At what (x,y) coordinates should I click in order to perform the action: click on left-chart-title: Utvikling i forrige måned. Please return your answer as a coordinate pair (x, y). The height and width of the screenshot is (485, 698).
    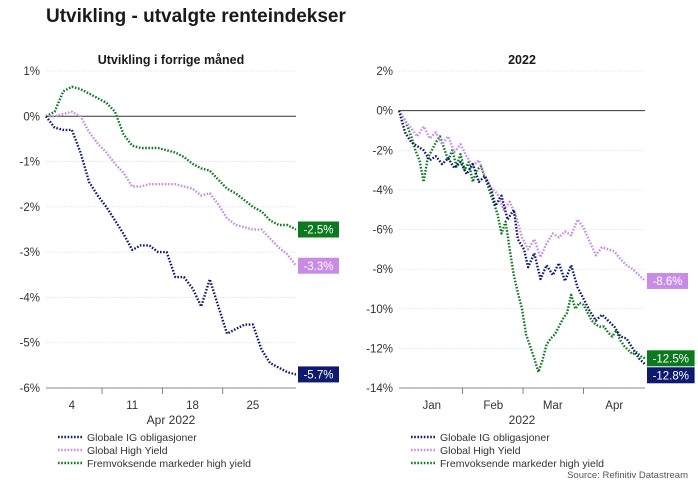
    Looking at the image, I should click on (171, 60).